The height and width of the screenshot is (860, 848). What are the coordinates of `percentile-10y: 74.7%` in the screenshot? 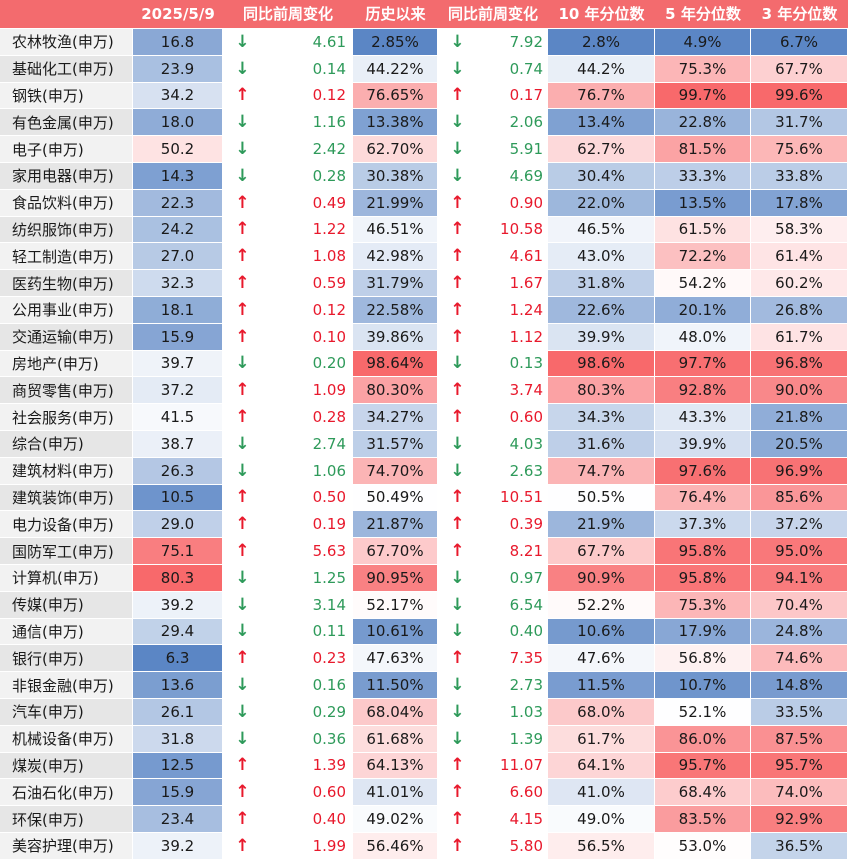 It's located at (601, 471).